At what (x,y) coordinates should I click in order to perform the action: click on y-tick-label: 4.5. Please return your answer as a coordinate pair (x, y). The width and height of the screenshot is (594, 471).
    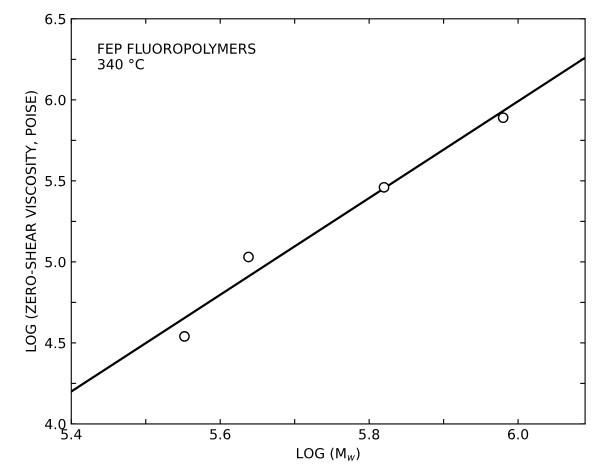
    Looking at the image, I should click on (55, 343).